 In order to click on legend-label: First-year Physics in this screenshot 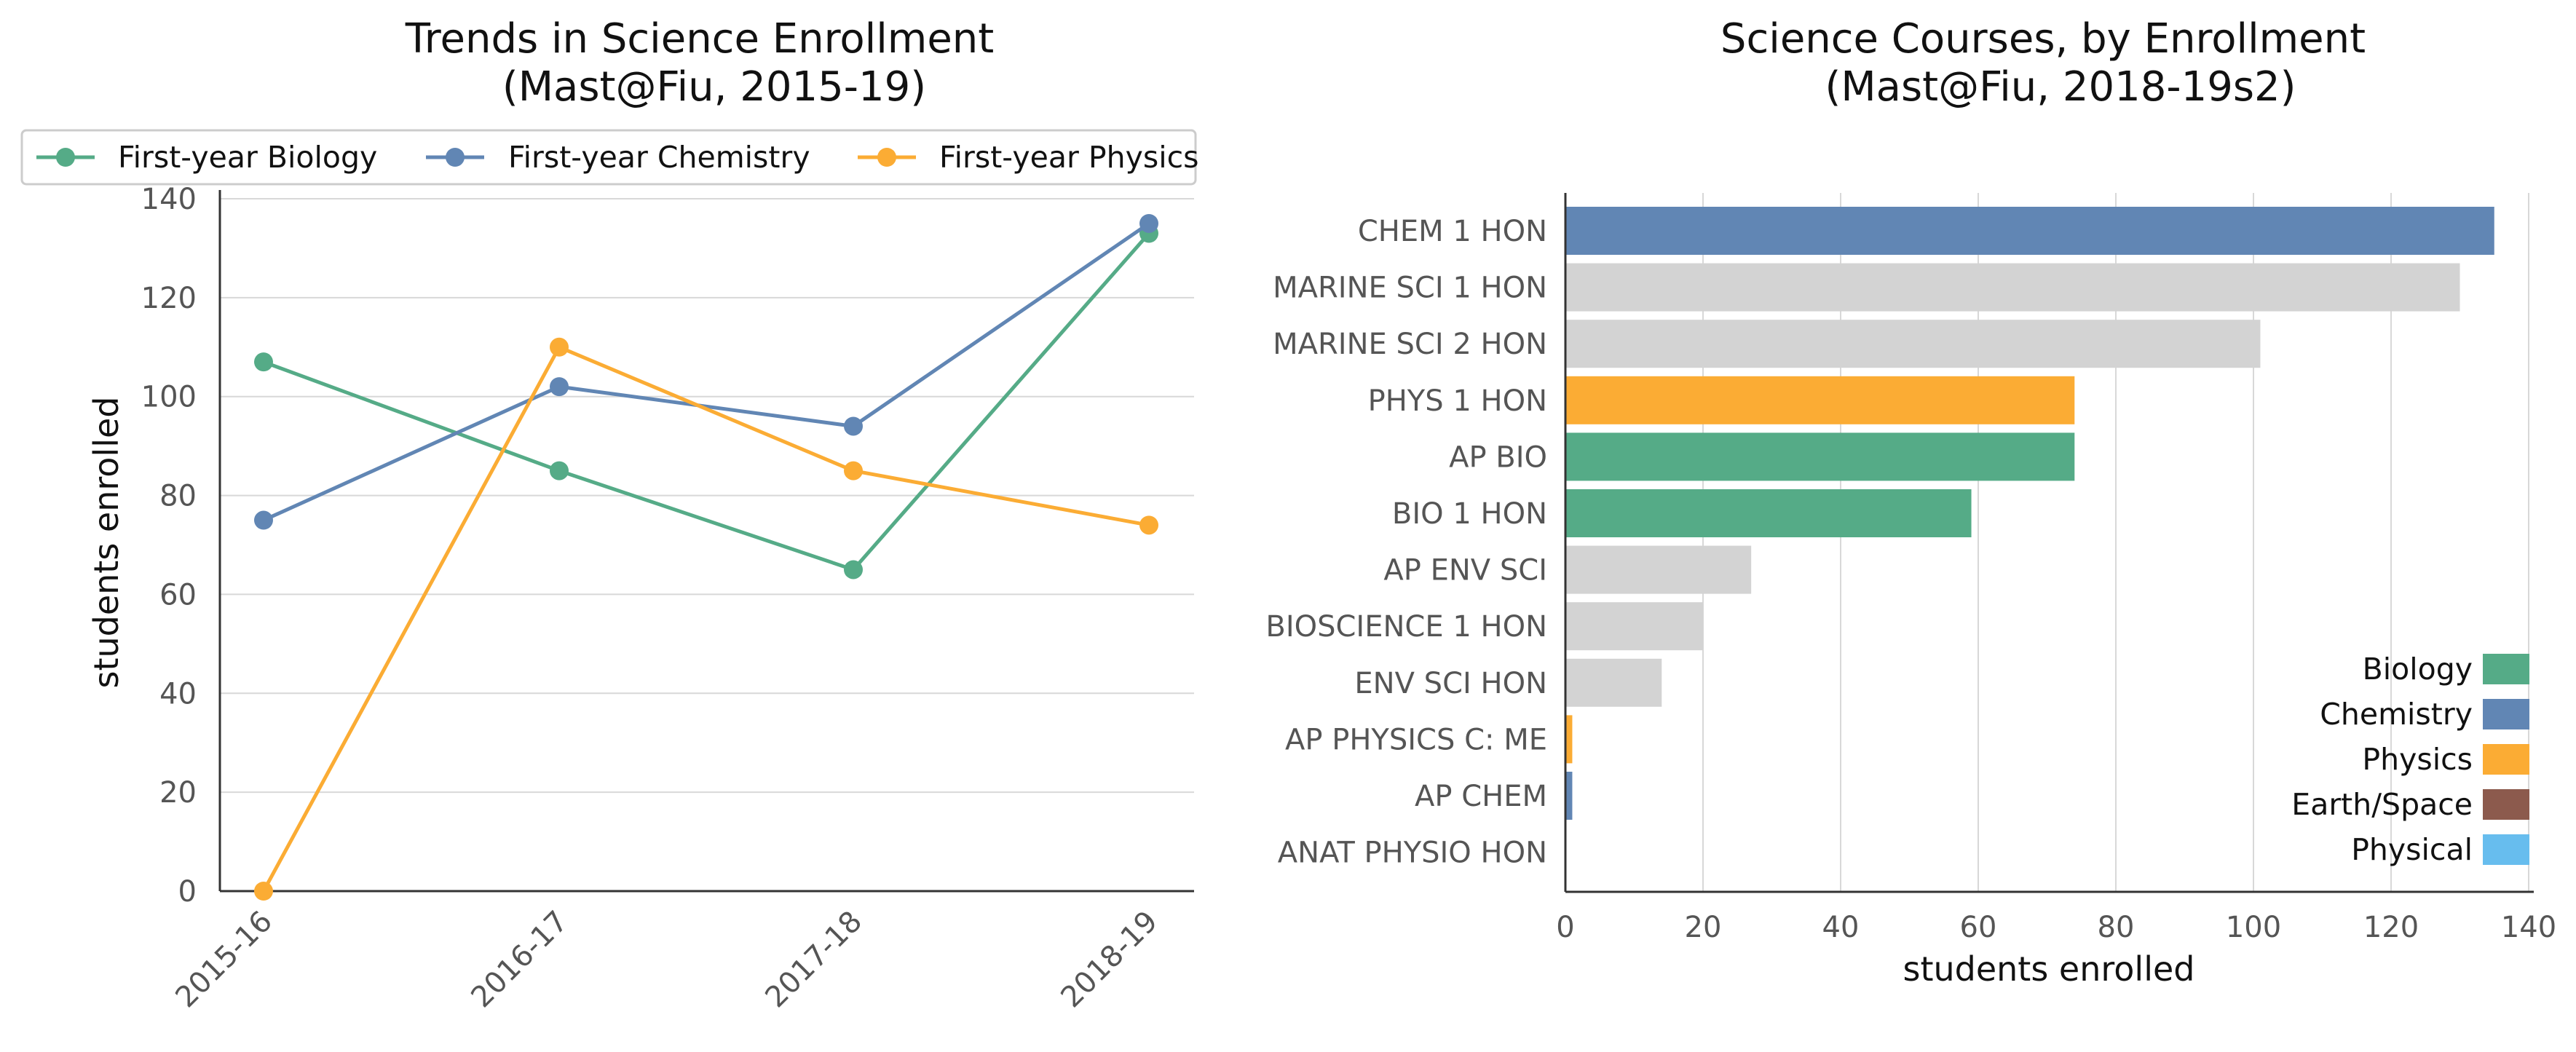, I will do `click(1069, 157)`.